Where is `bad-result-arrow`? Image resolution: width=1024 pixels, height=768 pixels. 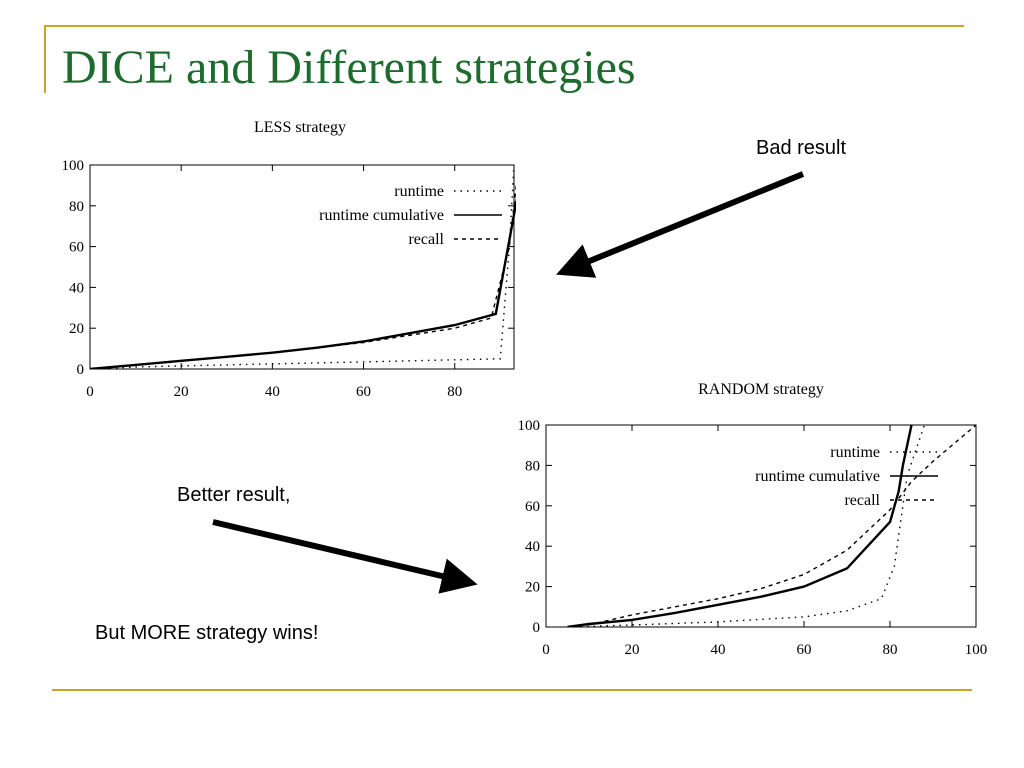
bad-result-arrow is located at coordinates (680, 224).